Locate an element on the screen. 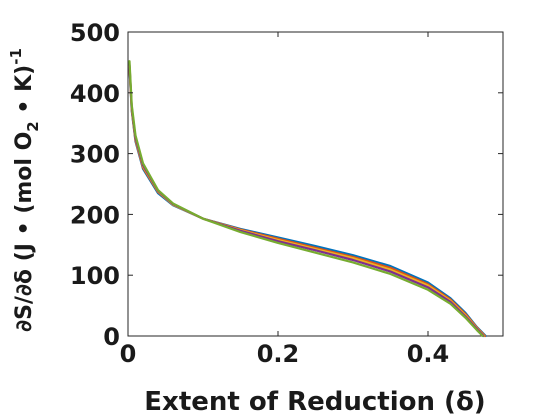 Image resolution: width=560 pixels, height=420 pixels. y-tick-label: 300 is located at coordinates (95, 155).